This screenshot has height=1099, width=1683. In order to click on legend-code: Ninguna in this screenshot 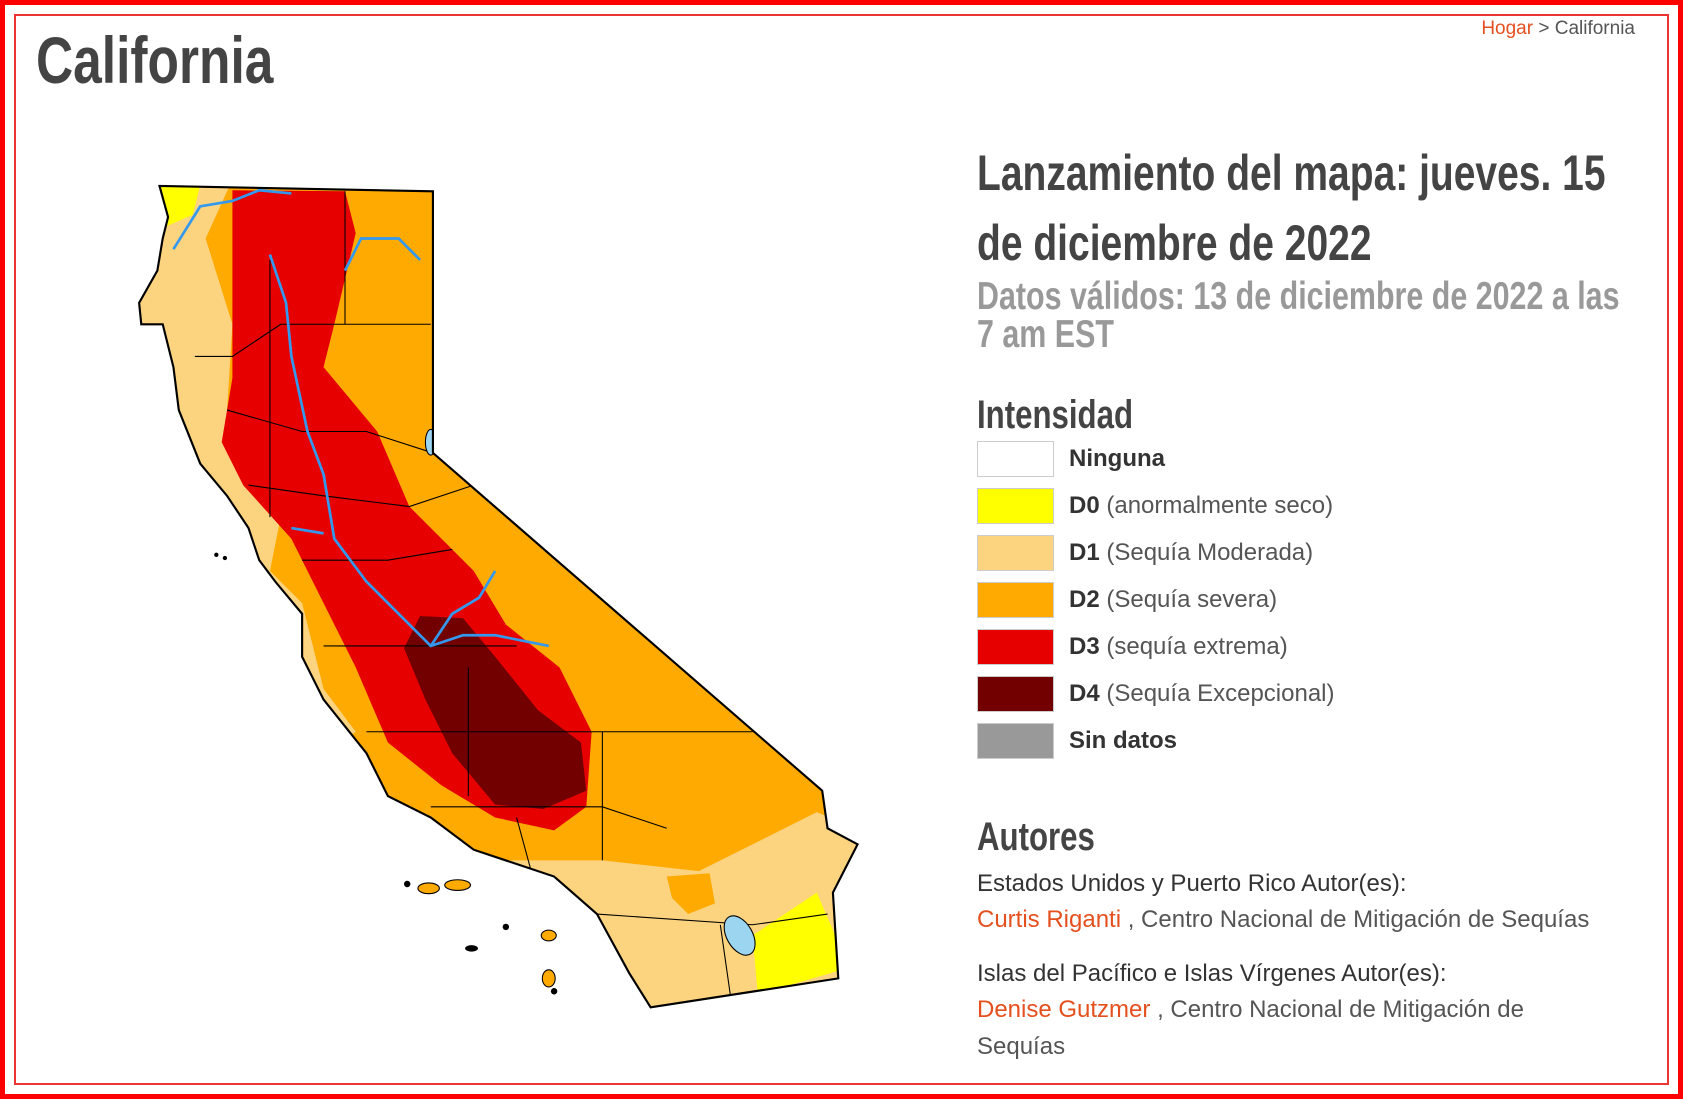, I will do `click(1117, 458)`.